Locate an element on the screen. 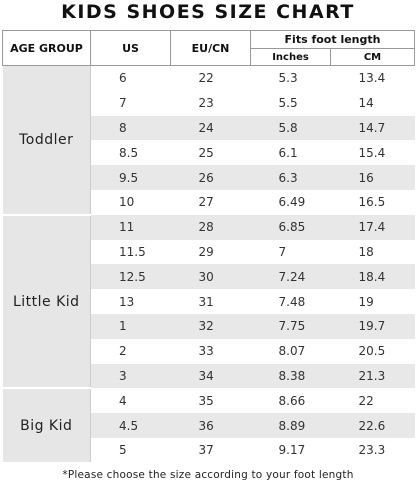 The height and width of the screenshot is (488, 416). title: KIDS SHOES SIZE CHART is located at coordinates (208, 12).